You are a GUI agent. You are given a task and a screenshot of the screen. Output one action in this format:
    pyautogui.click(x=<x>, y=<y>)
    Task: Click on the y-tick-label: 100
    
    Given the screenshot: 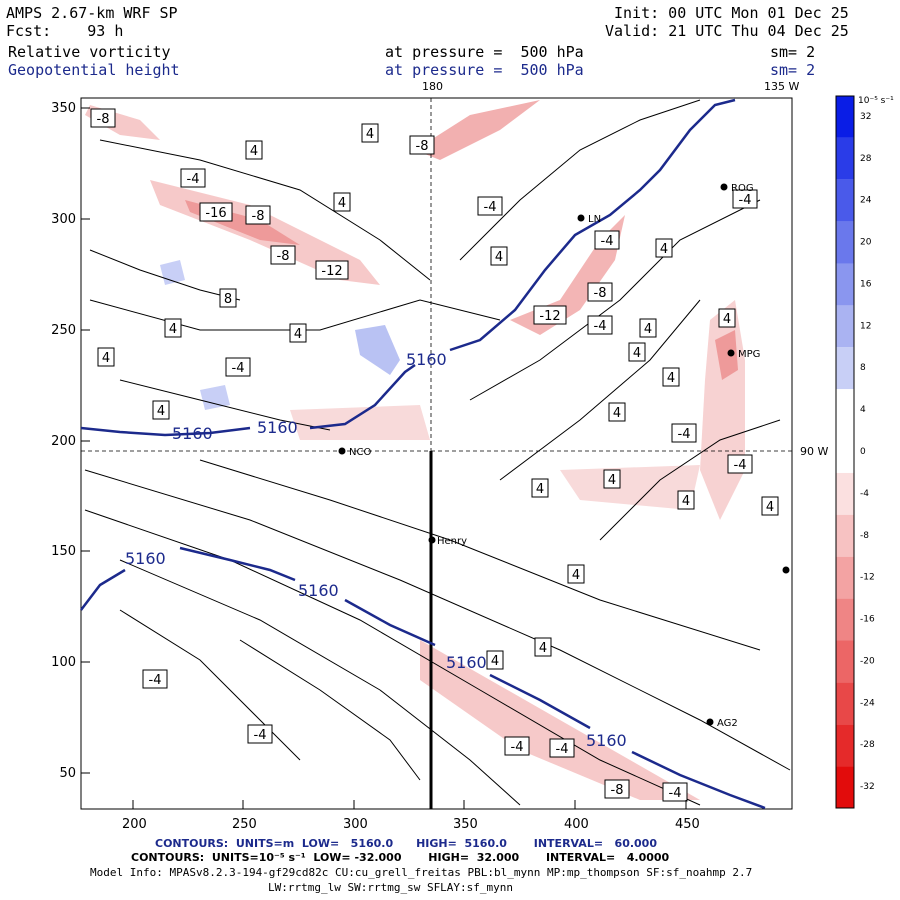 What is the action you would take?
    pyautogui.click(x=63, y=662)
    